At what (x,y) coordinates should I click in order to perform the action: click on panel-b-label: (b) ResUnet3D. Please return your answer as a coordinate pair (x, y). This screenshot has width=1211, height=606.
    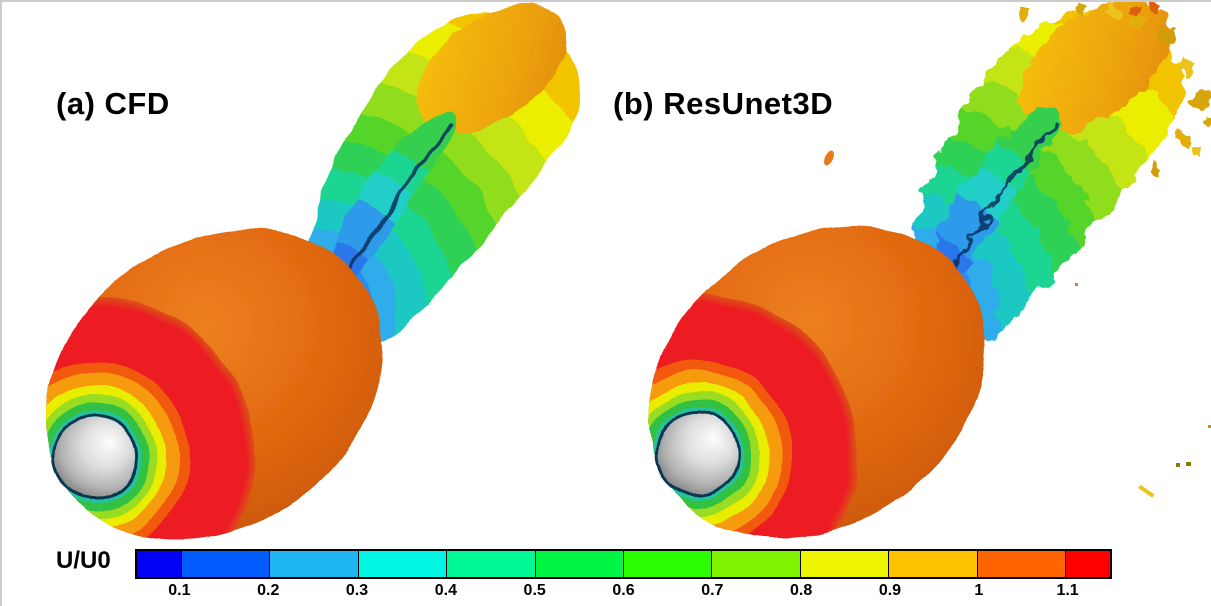
    Looking at the image, I should click on (723, 103).